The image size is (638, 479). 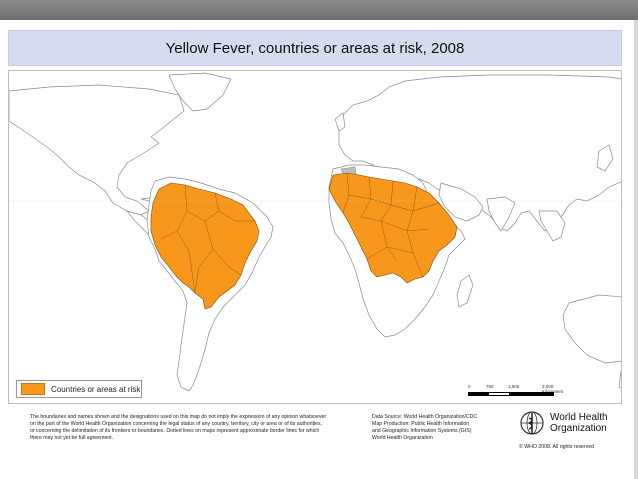 I want to click on data-source-line: World Health Organization, so click(x=402, y=438).